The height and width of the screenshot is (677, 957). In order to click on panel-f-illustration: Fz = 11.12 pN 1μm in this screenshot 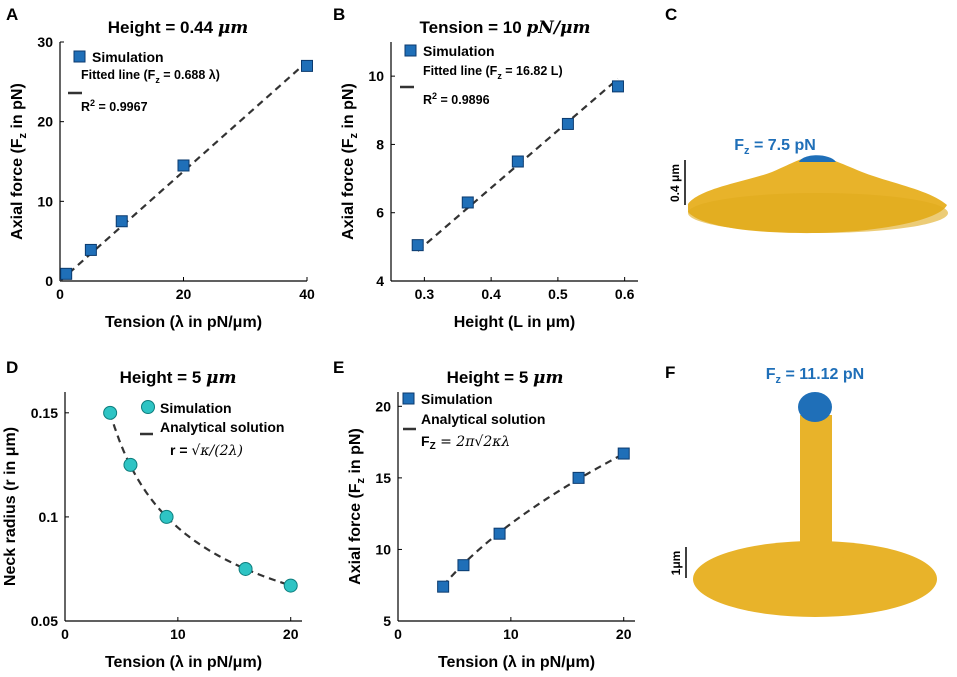, I will do `click(803, 491)`.